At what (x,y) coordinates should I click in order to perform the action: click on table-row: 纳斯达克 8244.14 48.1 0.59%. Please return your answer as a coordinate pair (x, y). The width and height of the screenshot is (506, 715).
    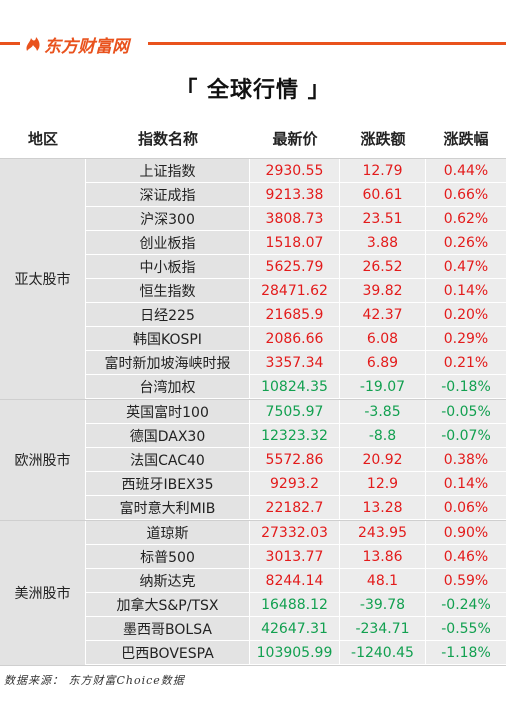
    Looking at the image, I should click on (296, 581).